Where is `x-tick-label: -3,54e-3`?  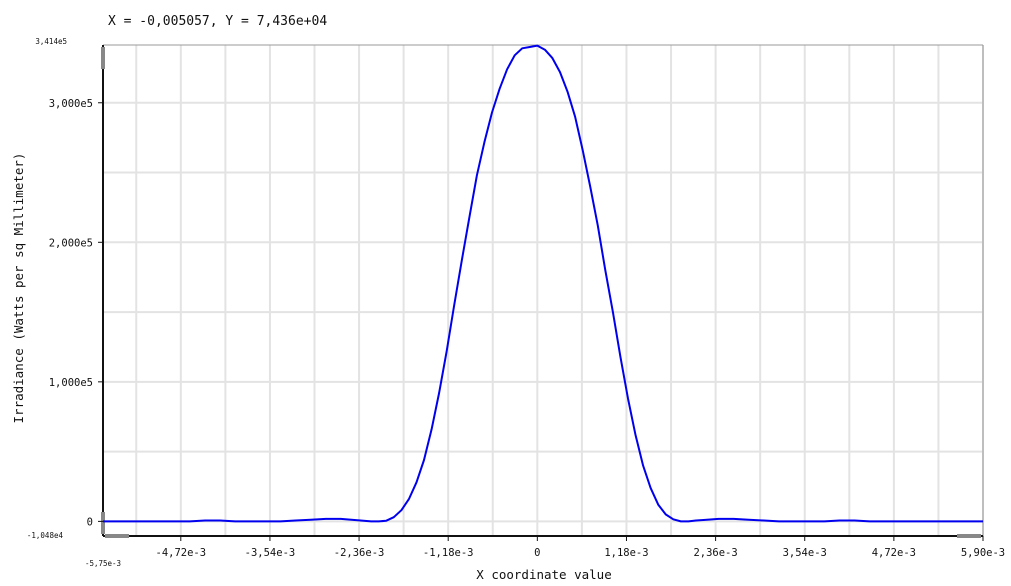 x-tick-label: -3,54e-3 is located at coordinates (270, 553).